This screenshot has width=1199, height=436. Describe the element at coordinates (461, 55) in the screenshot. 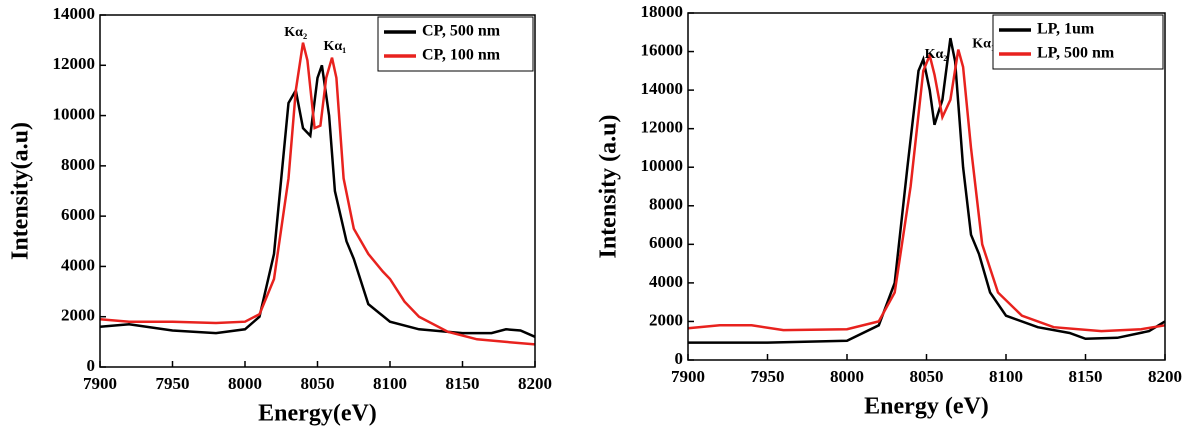

I see `legend-label: CP, 100 nm` at that location.